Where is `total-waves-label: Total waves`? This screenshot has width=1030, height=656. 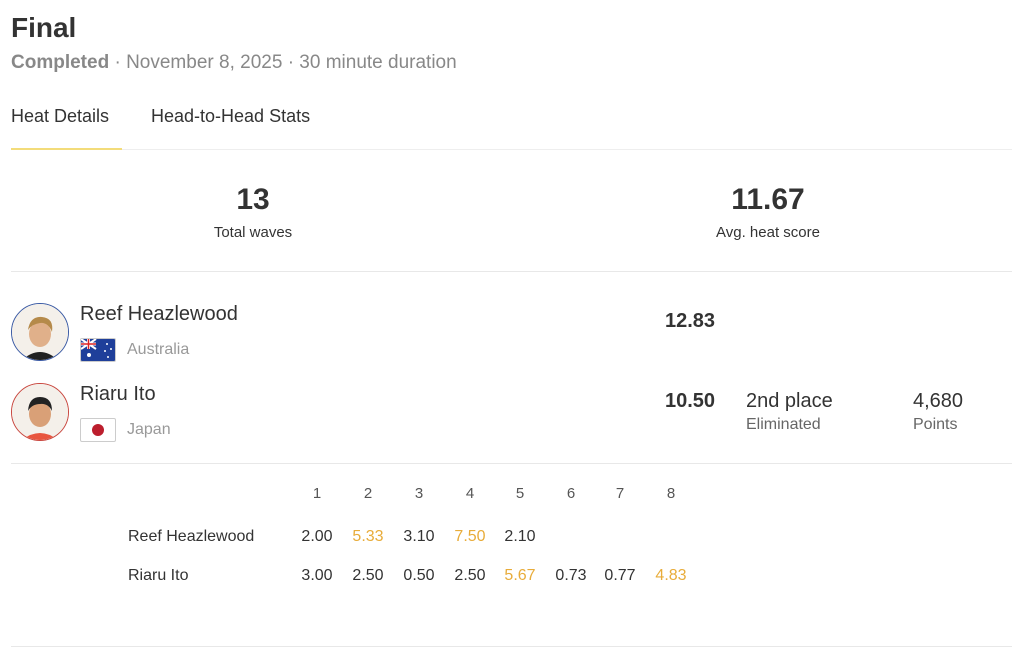
total-waves-label: Total waves is located at coordinates (253, 232).